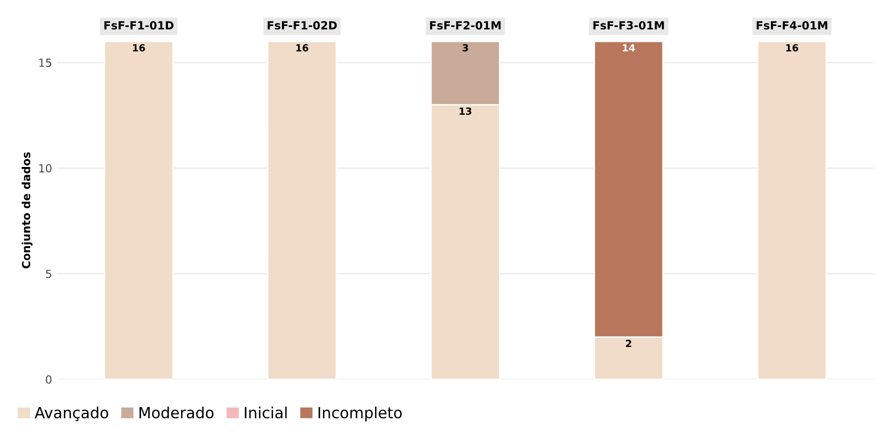 The width and height of the screenshot is (878, 436). Describe the element at coordinates (465, 48) in the screenshot. I see `data-label: 3` at that location.